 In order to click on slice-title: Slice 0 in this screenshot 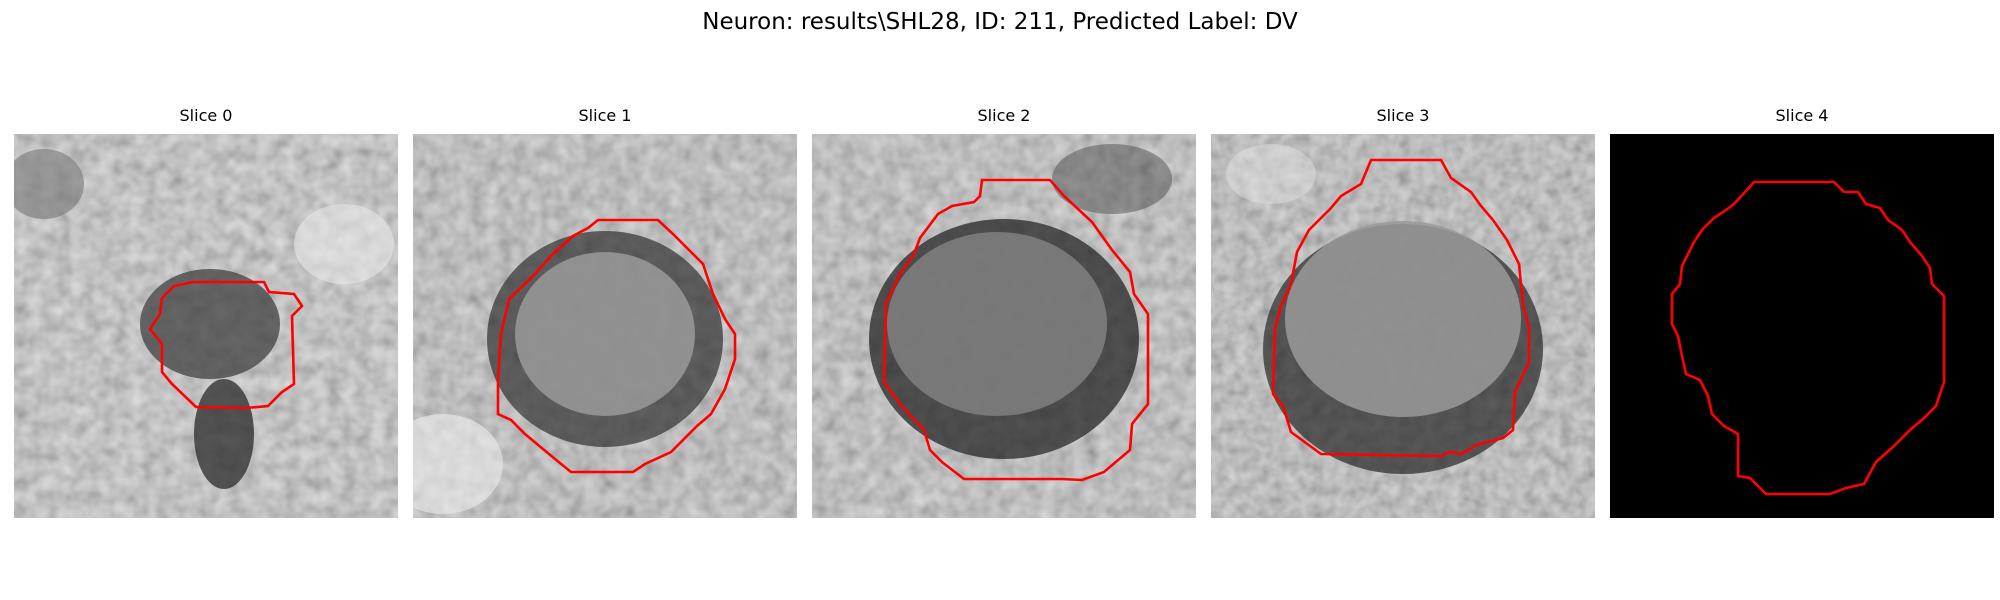, I will do `click(206, 115)`.